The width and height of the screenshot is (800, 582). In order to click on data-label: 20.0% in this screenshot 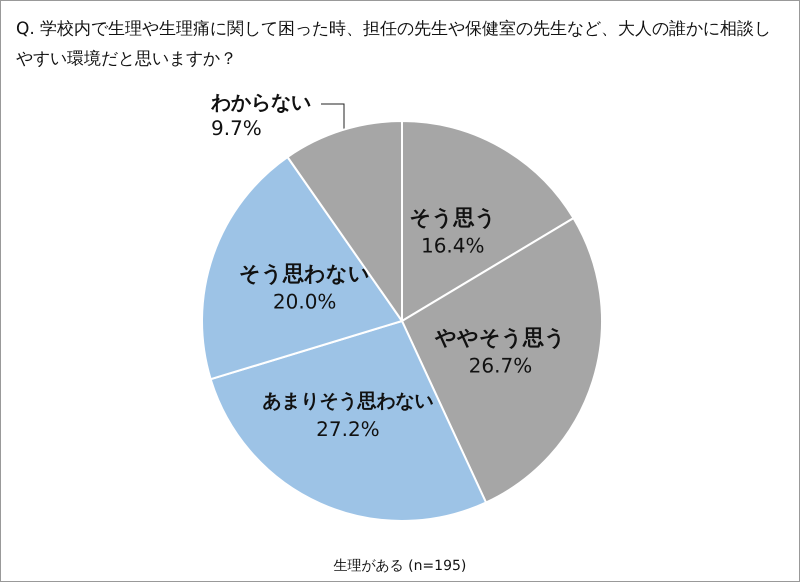, I will do `click(304, 301)`.